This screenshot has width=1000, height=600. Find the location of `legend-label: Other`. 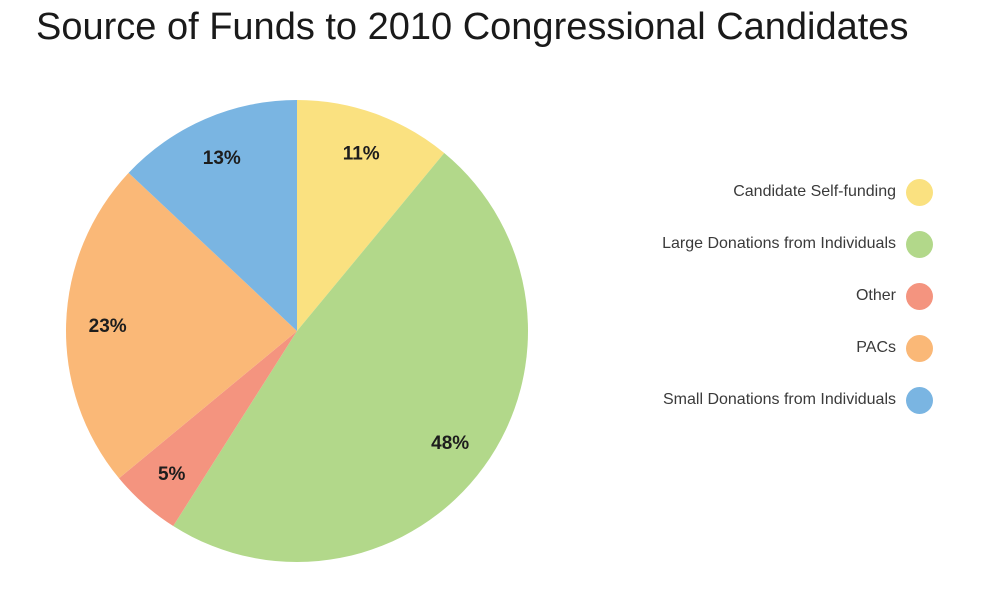

legend-label: Other is located at coordinates (875, 295).